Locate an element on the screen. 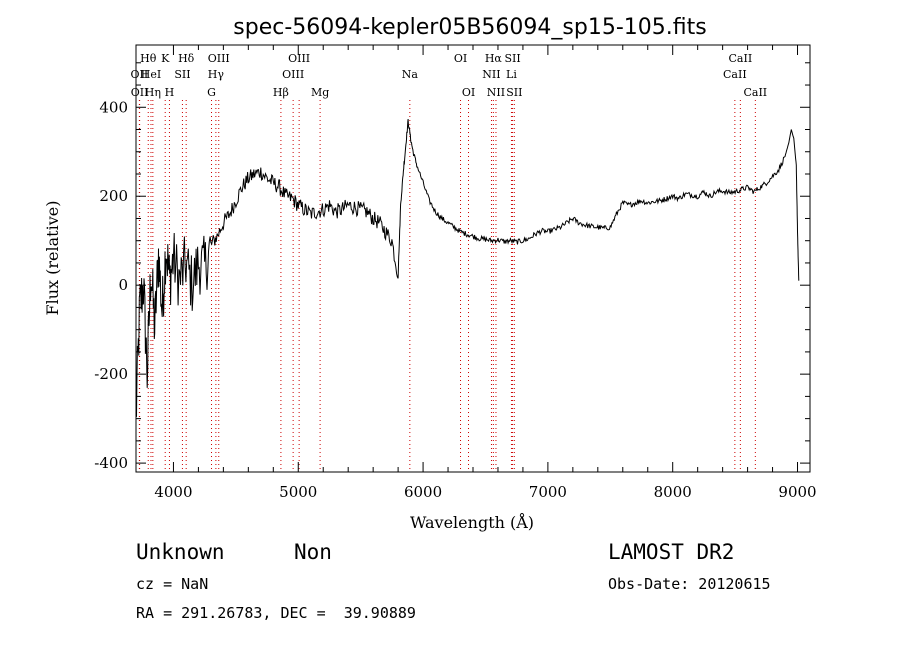 The width and height of the screenshot is (900, 650). spectral-line-label: Mg is located at coordinates (320, 92).